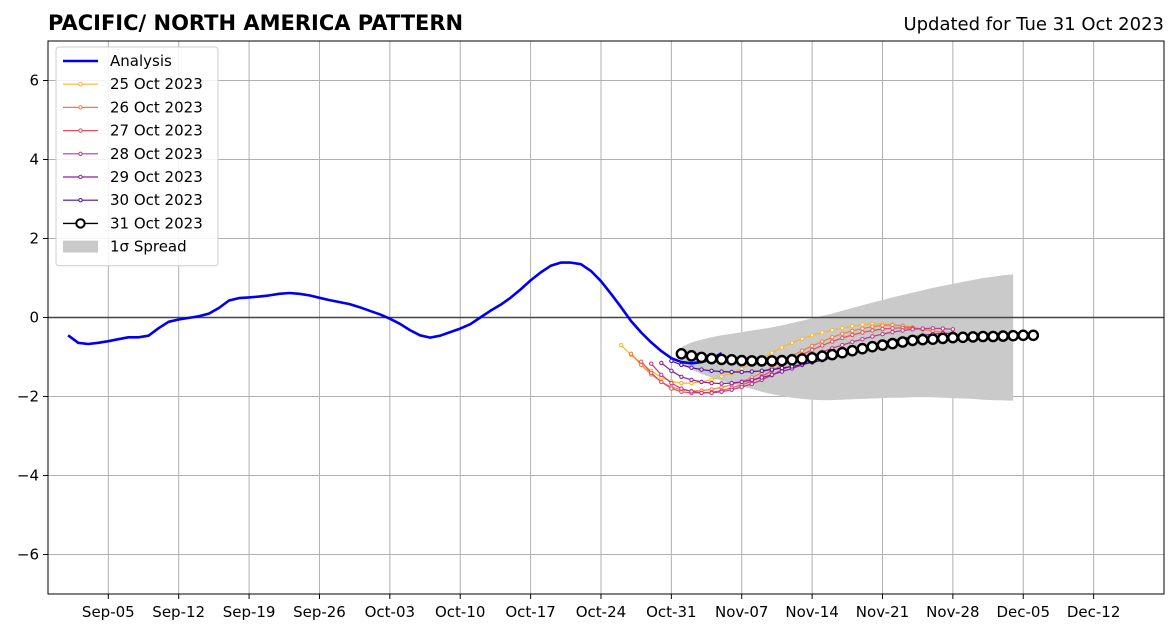 This screenshot has width=1176, height=633. Describe the element at coordinates (741, 612) in the screenshot. I see `x-tick-label: Nov-07` at that location.